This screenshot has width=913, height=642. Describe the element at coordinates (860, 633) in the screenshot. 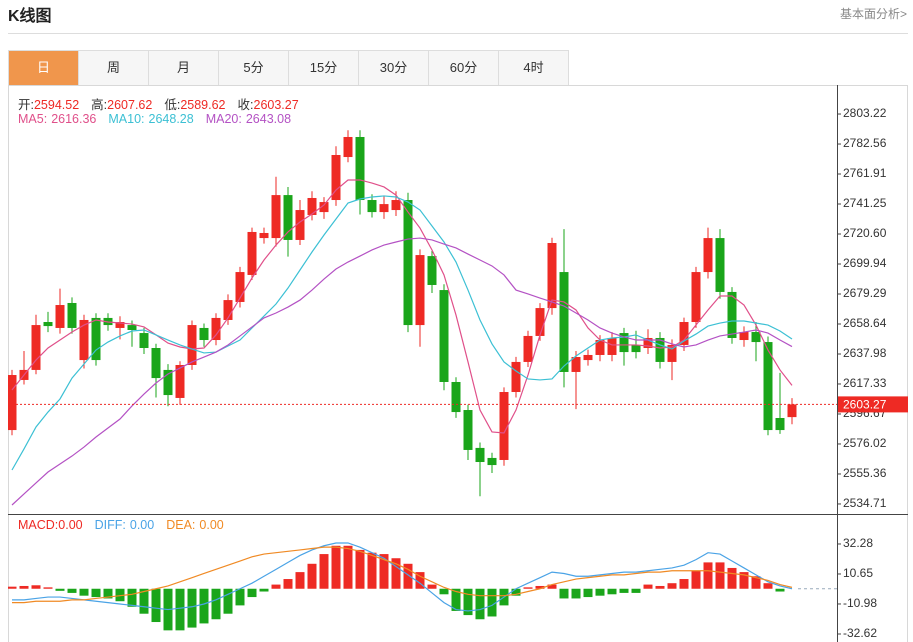

I see `y-tick-label: -32.62` at that location.